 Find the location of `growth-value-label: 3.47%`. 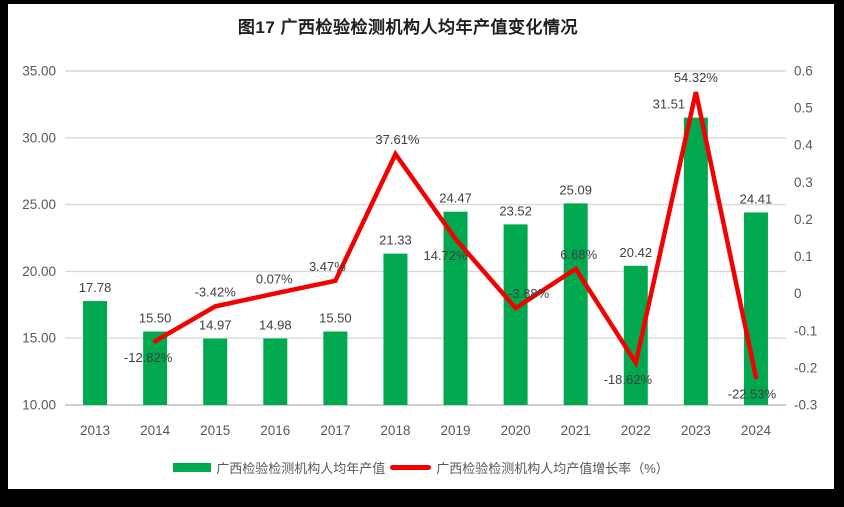

growth-value-label: 3.47% is located at coordinates (327, 266).